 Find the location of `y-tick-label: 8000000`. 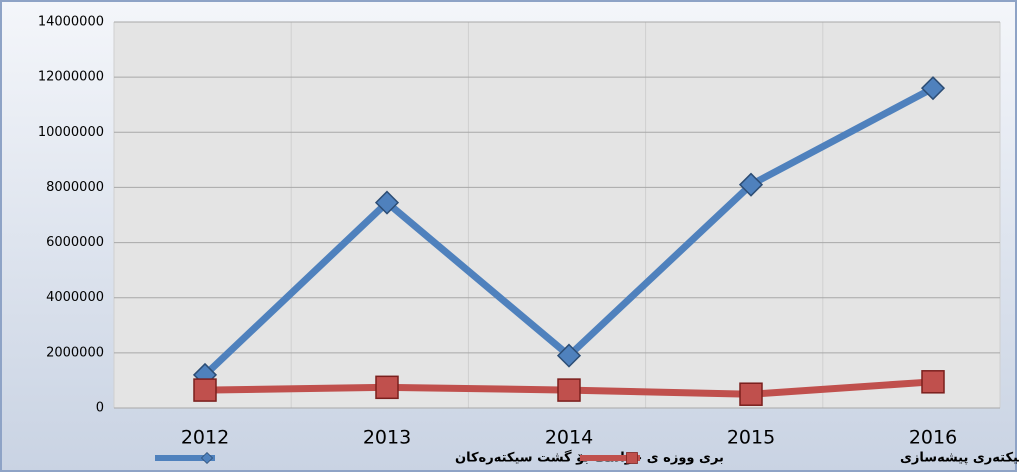

y-tick-label: 8000000 is located at coordinates (75, 187).